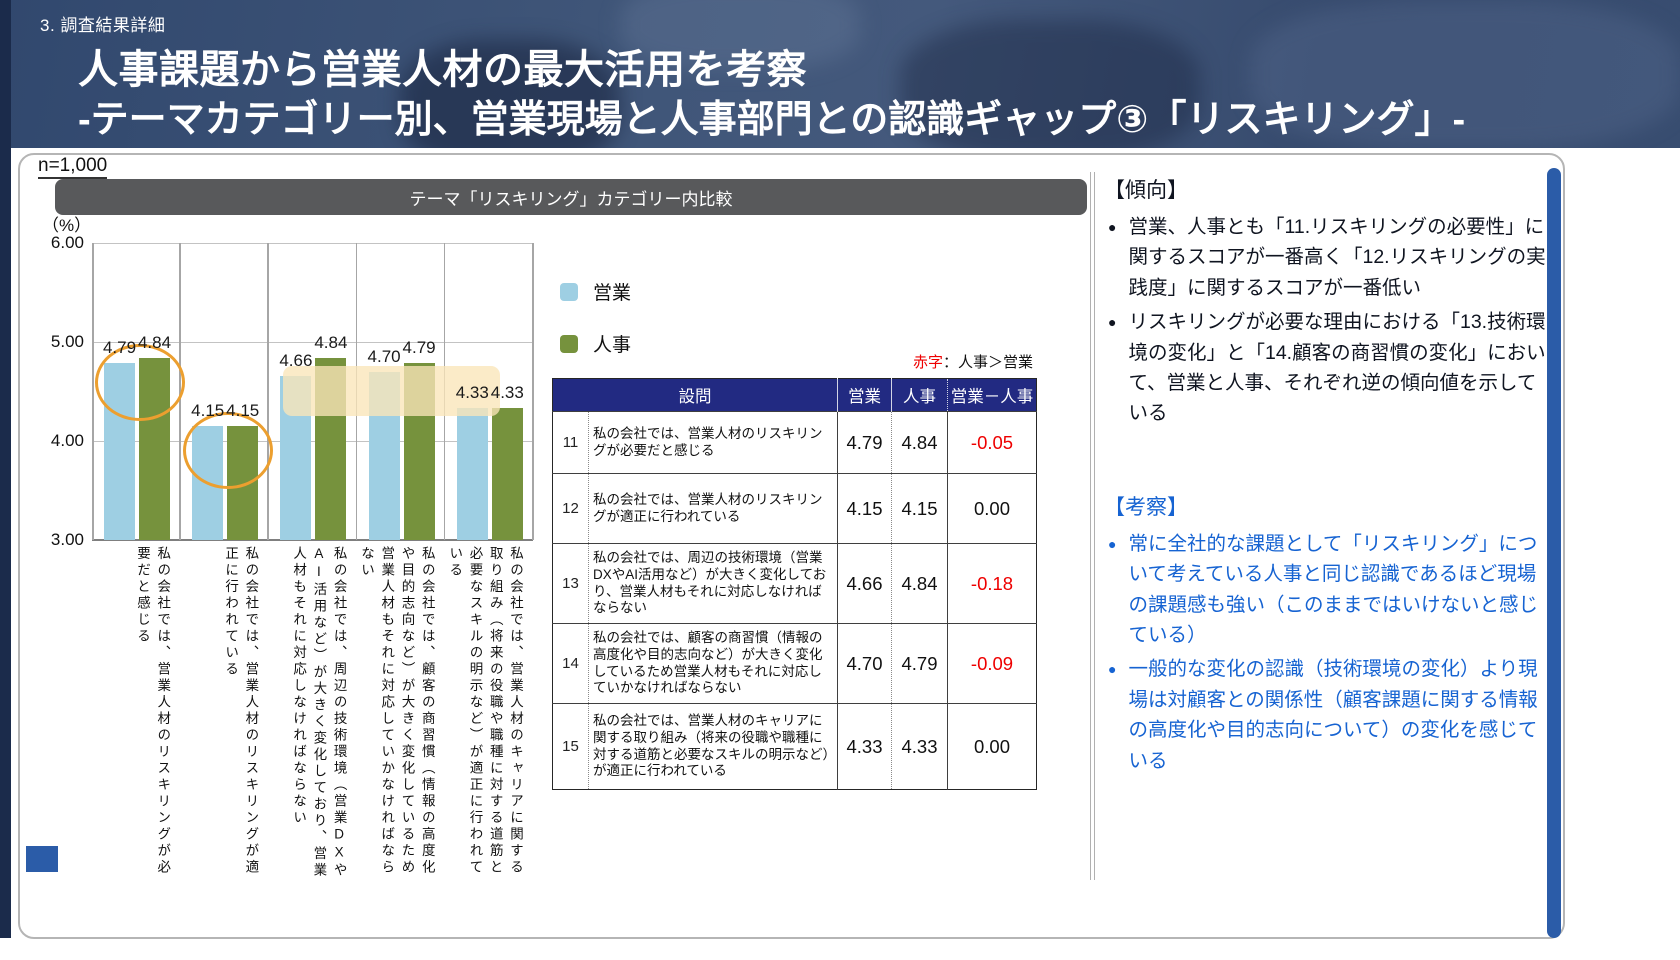  I want to click on x-category-label: 私の会社では、営業人材のリスキリングが適正に行われている, so click(241, 711).